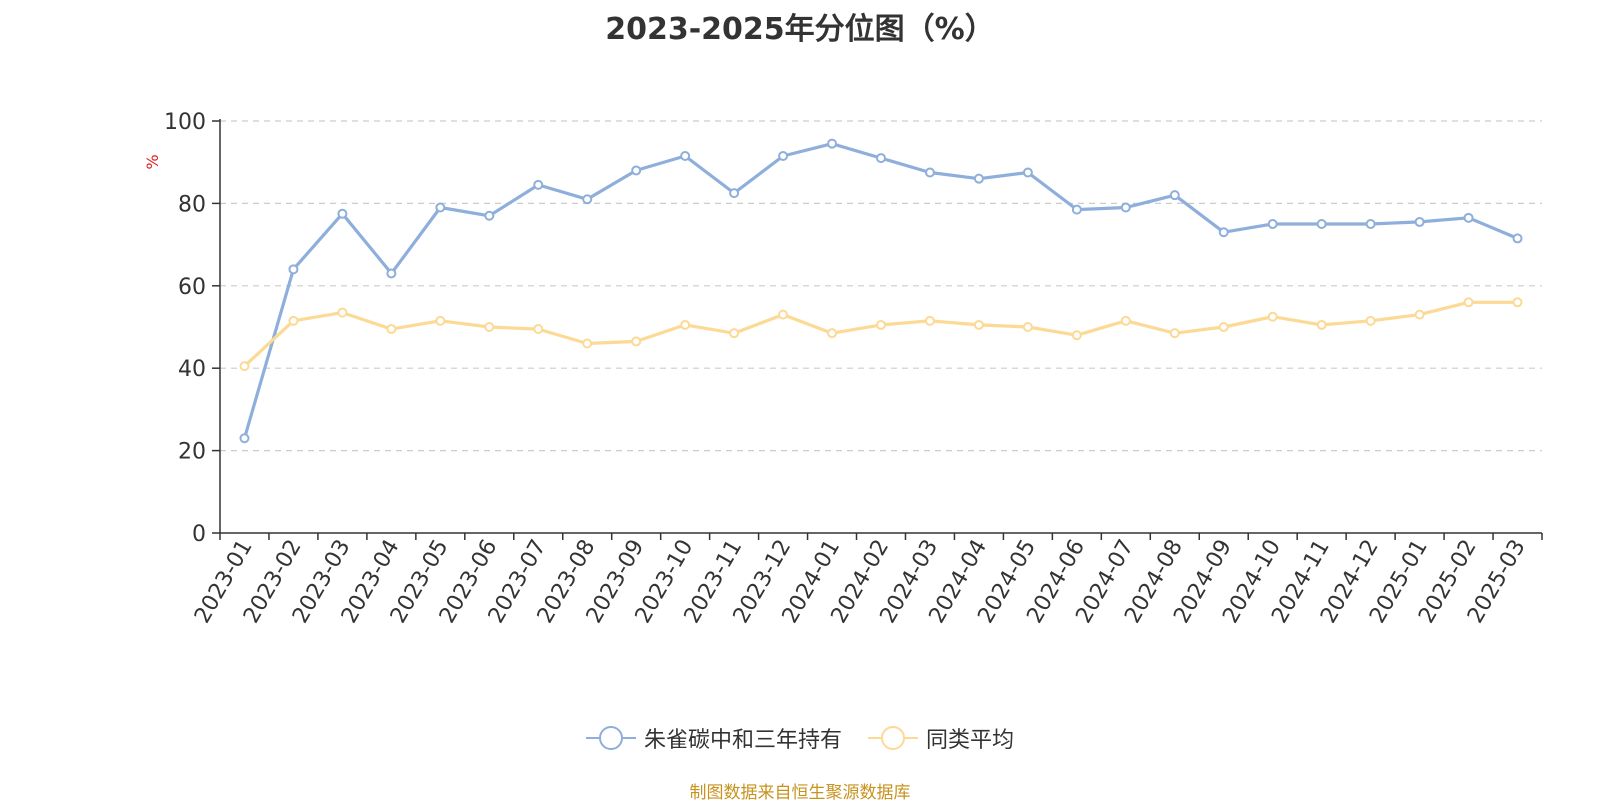 Image resolution: width=1600 pixels, height=803 pixels. I want to click on chart-title: 2023-2025年分位图（%）, so click(800, 29).